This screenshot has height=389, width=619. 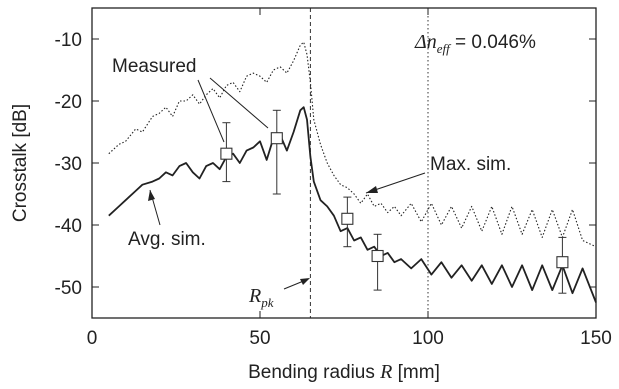 What do you see at coordinates (68, 40) in the screenshot?
I see `y-tick-label--10: -10` at bounding box center [68, 40].